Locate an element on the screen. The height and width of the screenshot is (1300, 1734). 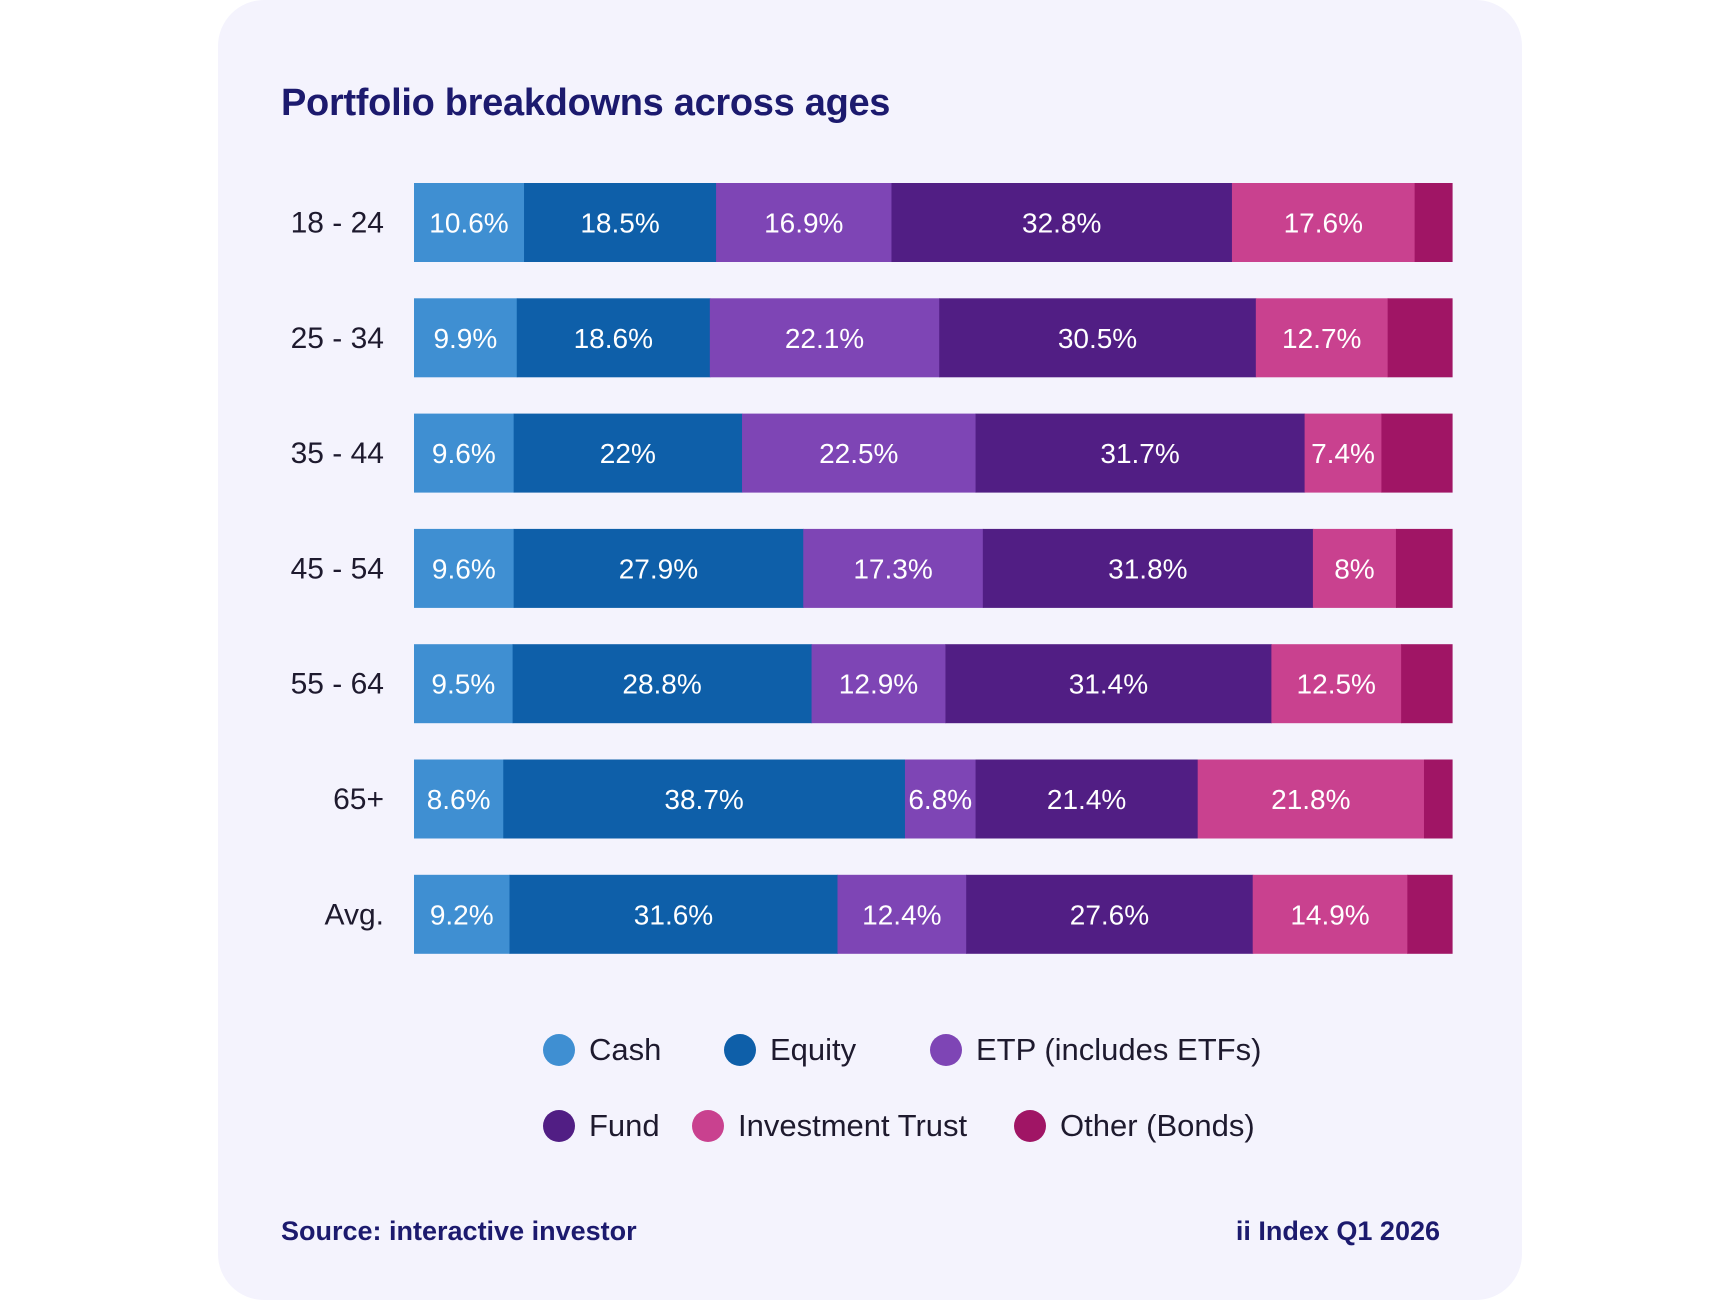
legend-item: Fund is located at coordinates (601, 1126).